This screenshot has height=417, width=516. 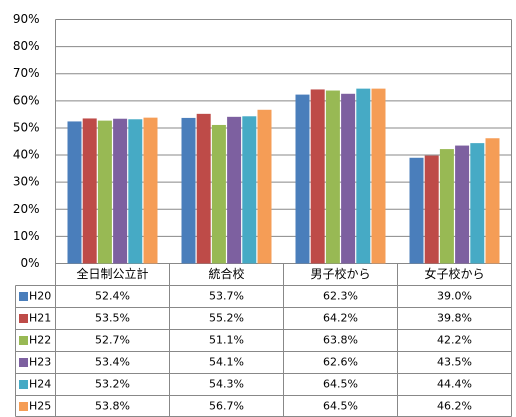 What do you see at coordinates (454, 273) in the screenshot?
I see `x-tick-label: 女子校から` at bounding box center [454, 273].